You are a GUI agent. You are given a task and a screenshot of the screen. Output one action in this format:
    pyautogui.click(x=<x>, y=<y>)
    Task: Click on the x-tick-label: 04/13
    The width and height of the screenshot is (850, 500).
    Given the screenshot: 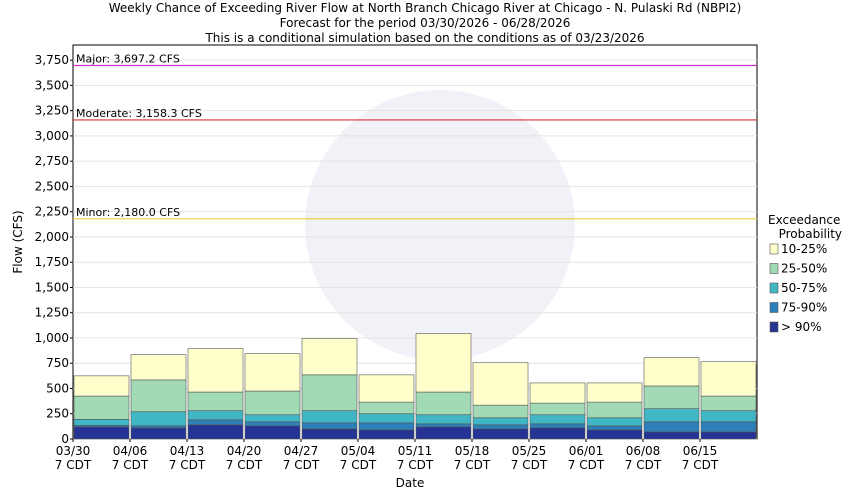 What is the action you would take?
    pyautogui.click(x=187, y=451)
    